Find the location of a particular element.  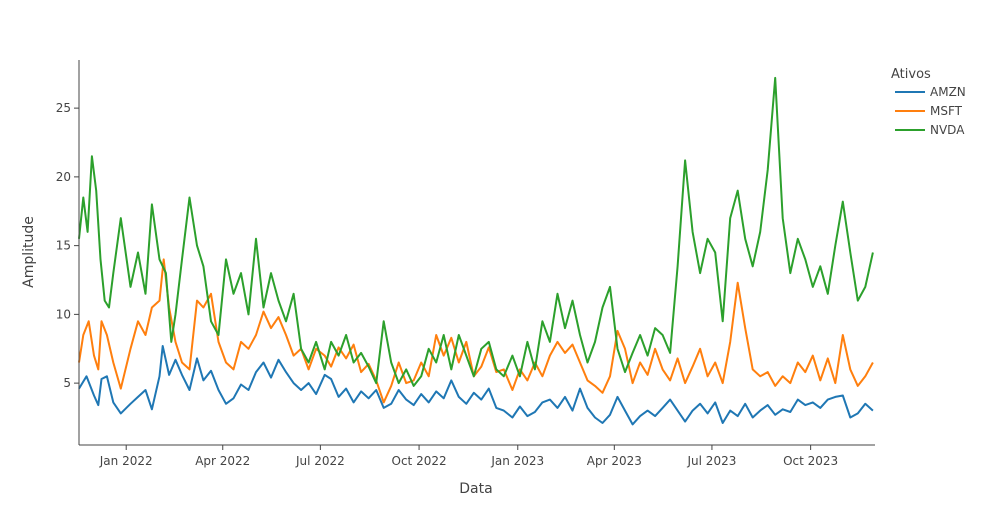

y-axis-ticks: 5 10 15 20 25 is located at coordinates (67, 245).